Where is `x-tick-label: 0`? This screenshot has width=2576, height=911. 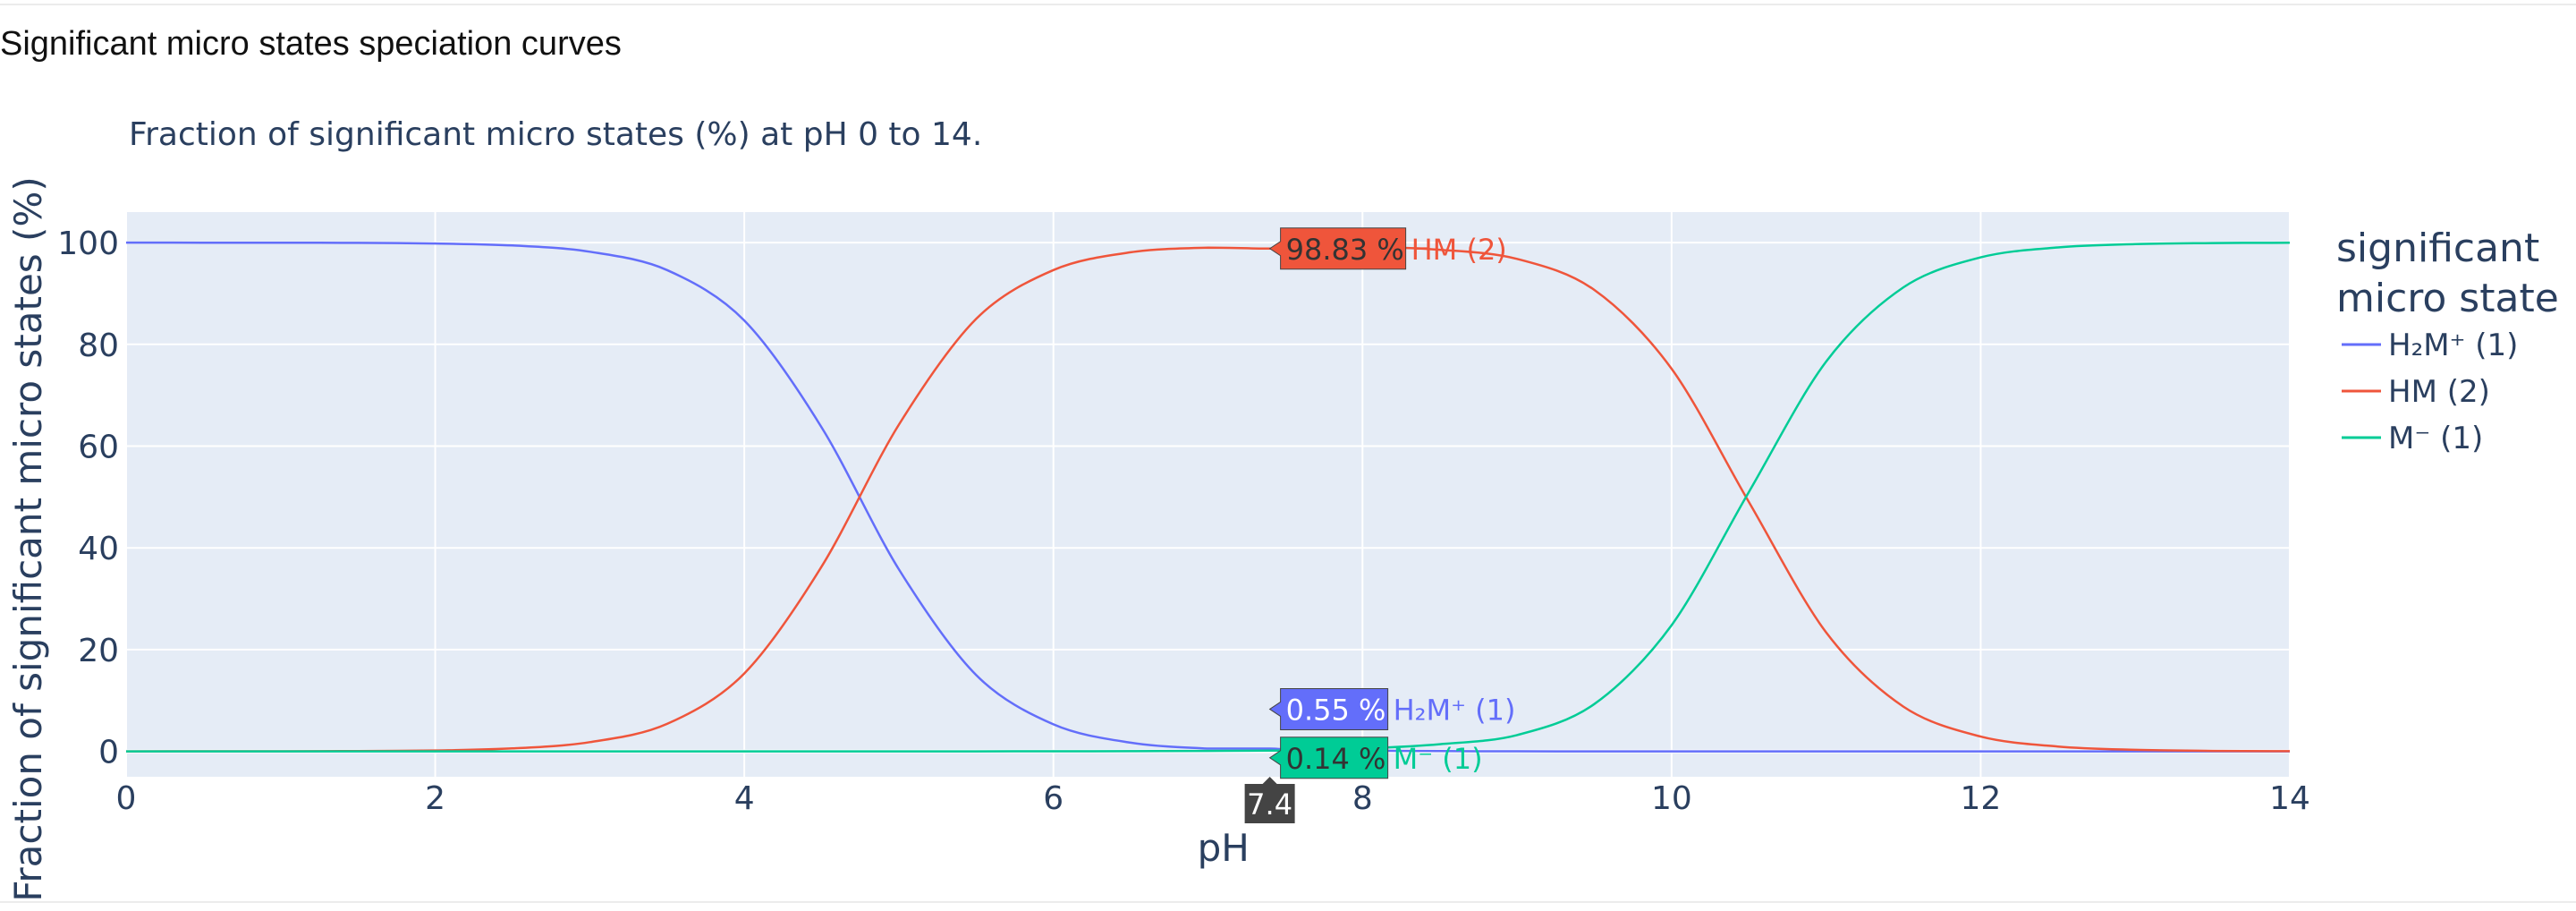
x-tick-label: 0 is located at coordinates (126, 798).